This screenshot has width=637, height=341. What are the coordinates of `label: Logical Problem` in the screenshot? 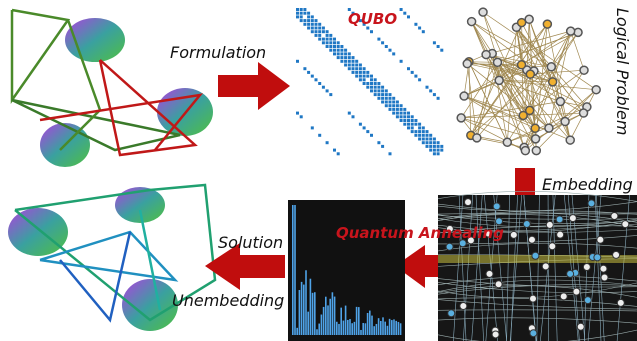 It's located at (622, 71).